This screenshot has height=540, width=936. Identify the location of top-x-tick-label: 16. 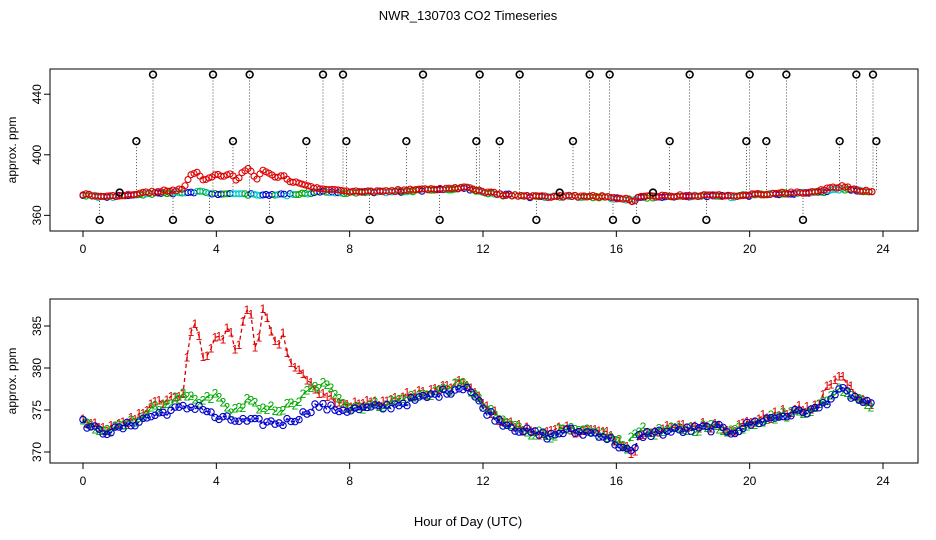
(617, 249).